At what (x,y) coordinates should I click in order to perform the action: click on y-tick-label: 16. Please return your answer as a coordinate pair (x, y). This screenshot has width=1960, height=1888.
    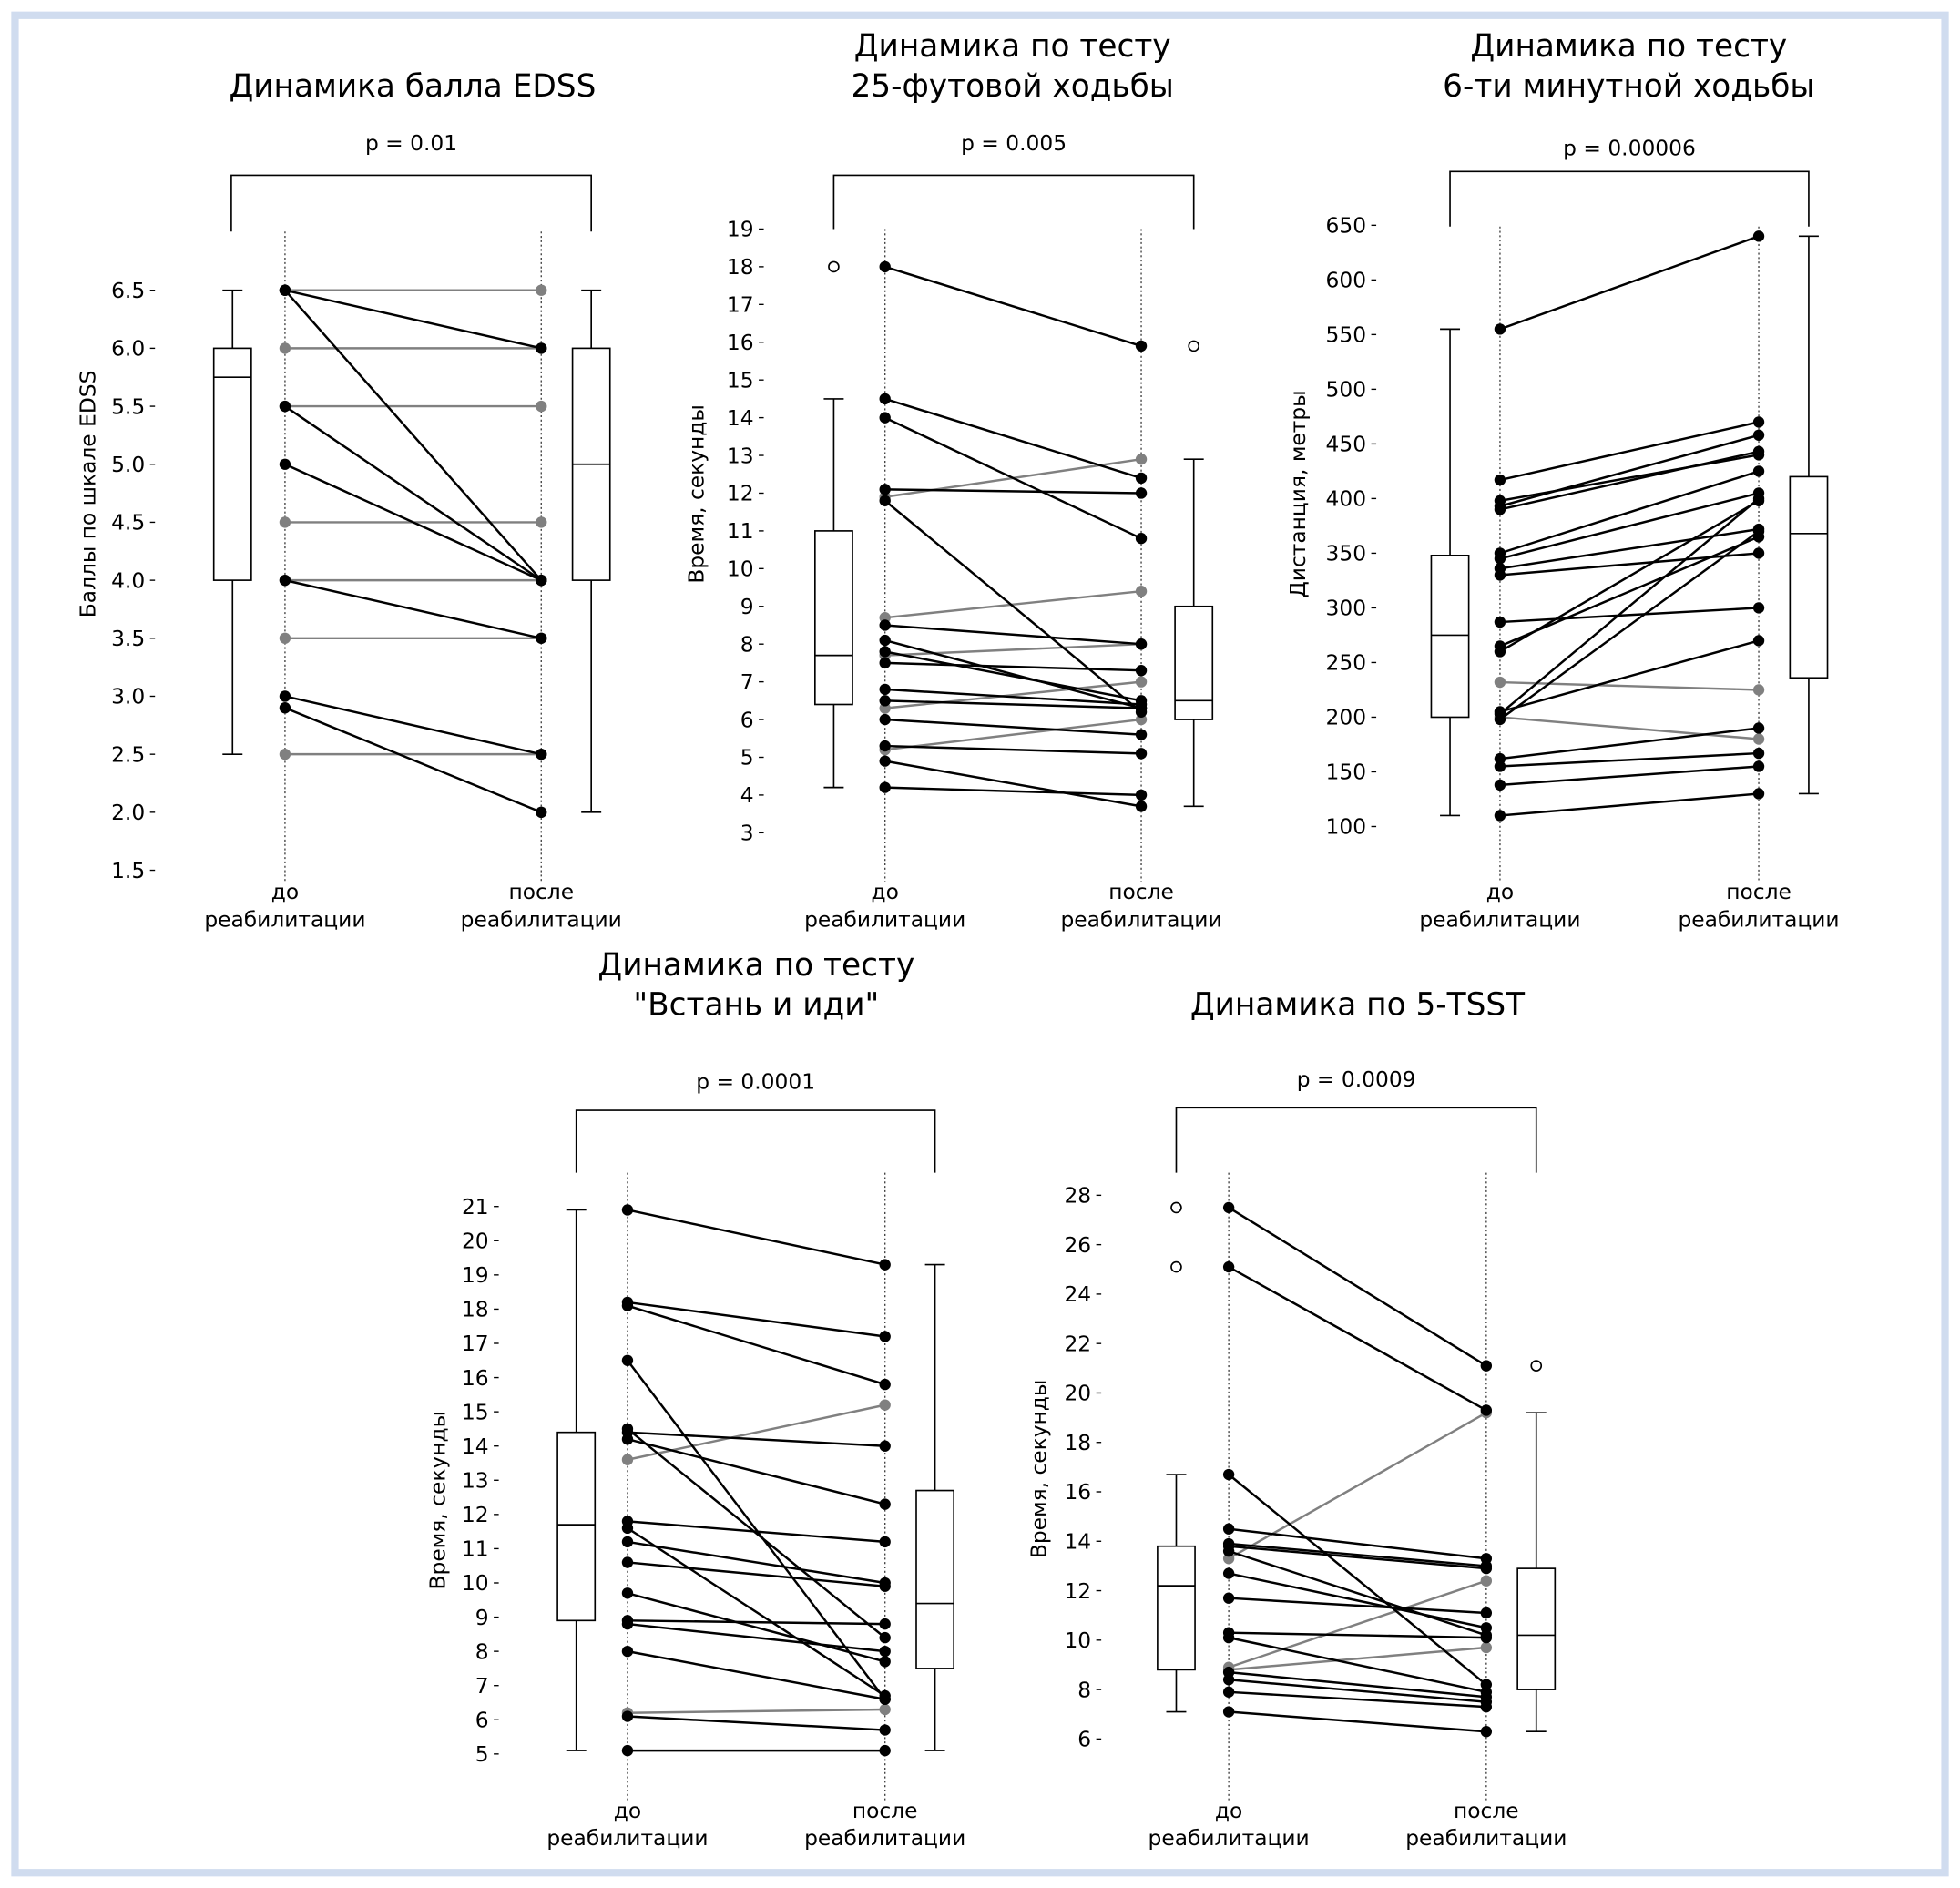
    Looking at the image, I should click on (476, 1378).